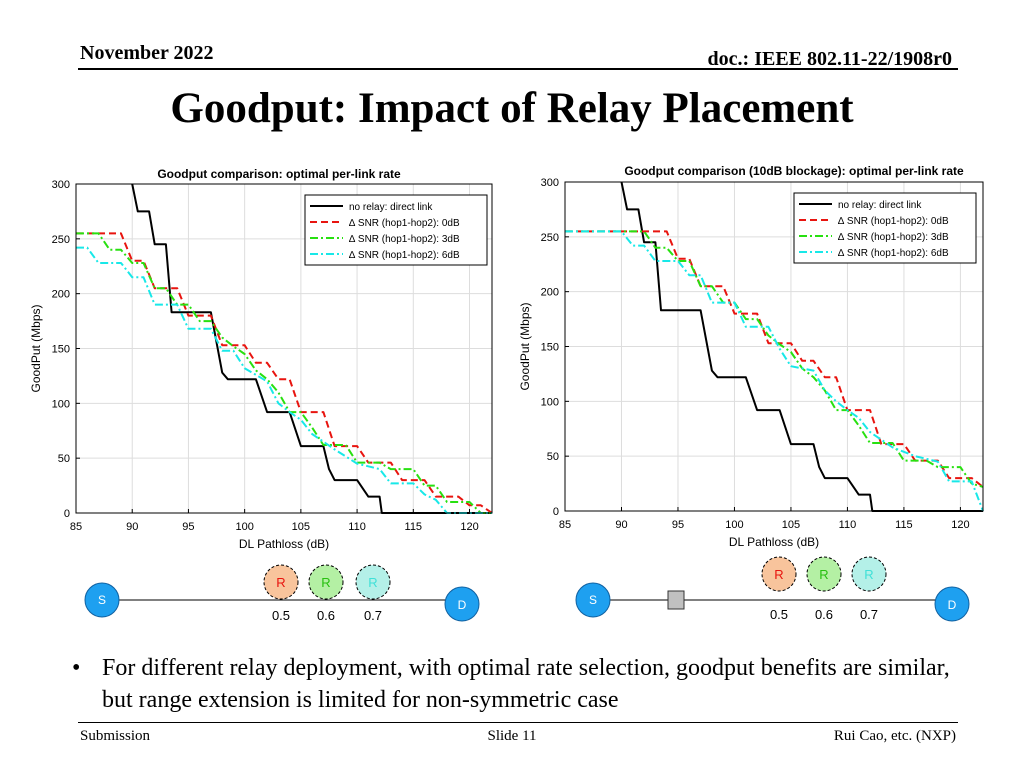  I want to click on header-rule, so click(518, 69).